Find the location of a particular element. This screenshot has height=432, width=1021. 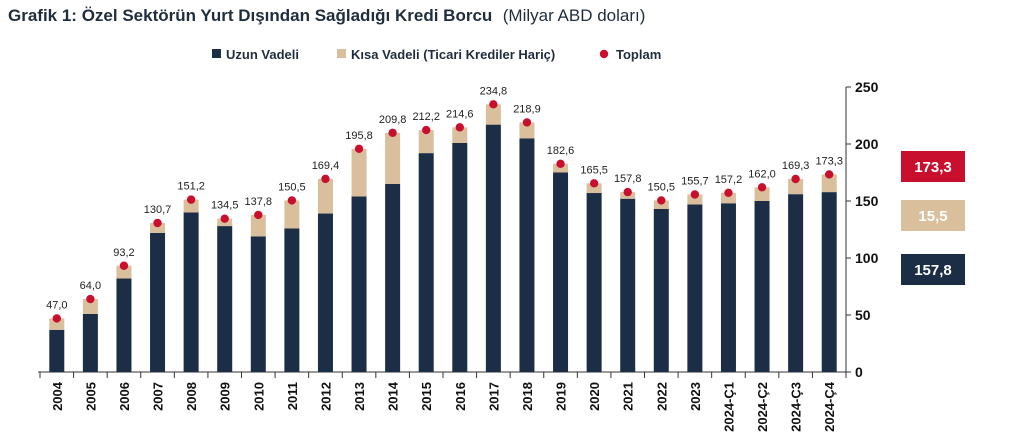

y-tick-label: 250 is located at coordinates (867, 87).